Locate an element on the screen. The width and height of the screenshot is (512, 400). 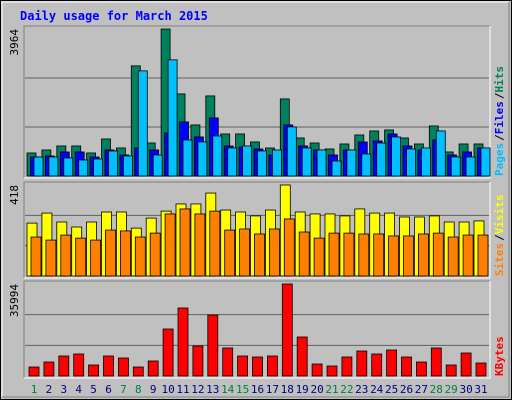
legend: Pages/Files/Hits is located at coordinates (499, 121).